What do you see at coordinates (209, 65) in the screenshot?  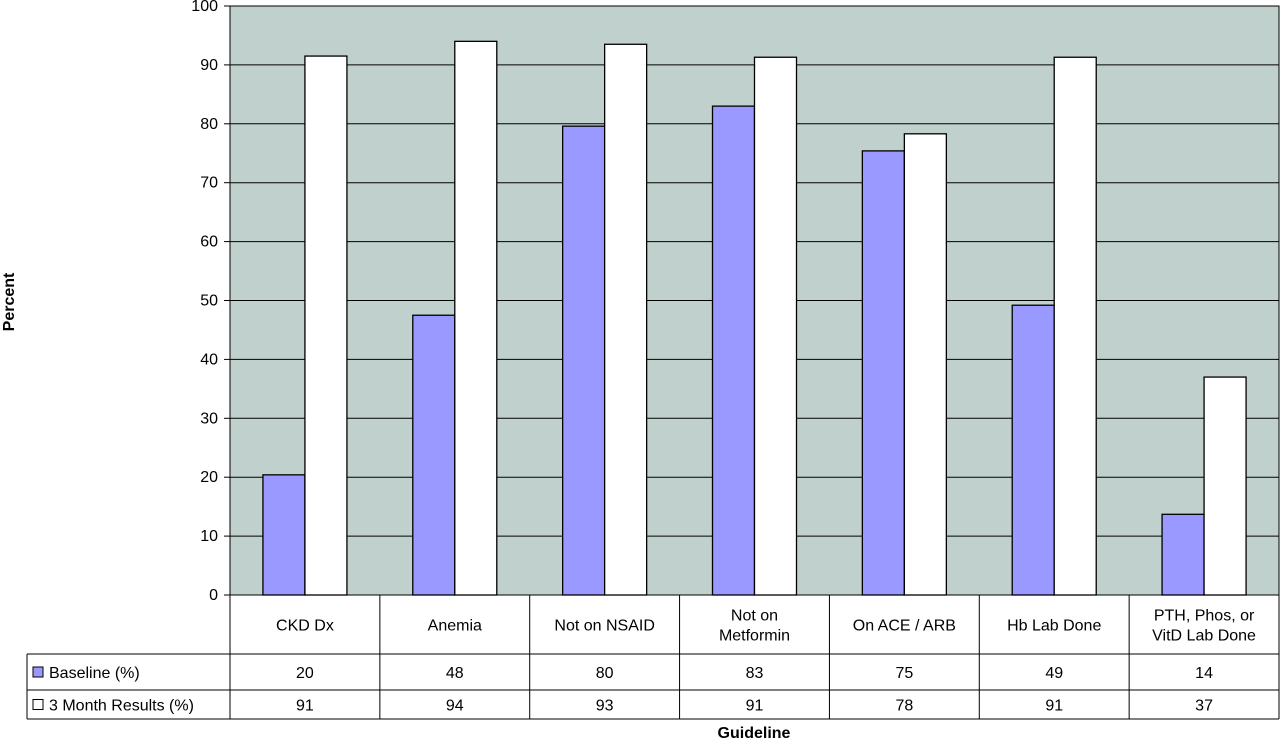 I see `y-tick-label: 90` at bounding box center [209, 65].